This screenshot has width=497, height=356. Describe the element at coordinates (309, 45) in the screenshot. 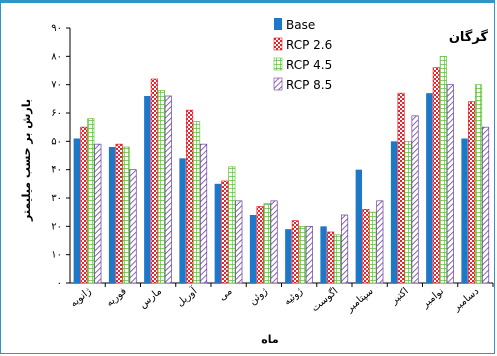

I see `legend-label-rcp26: RCP 2.6` at that location.